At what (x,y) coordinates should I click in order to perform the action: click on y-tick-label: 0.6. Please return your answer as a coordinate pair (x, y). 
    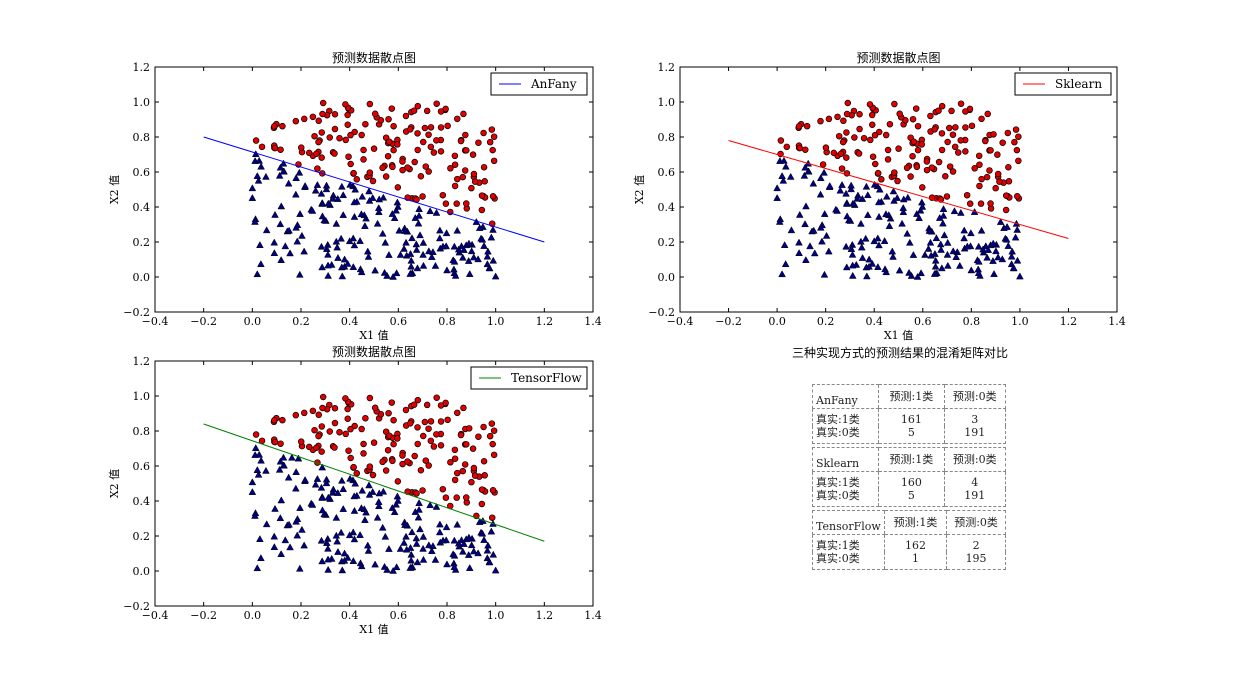
    Looking at the image, I should click on (142, 172).